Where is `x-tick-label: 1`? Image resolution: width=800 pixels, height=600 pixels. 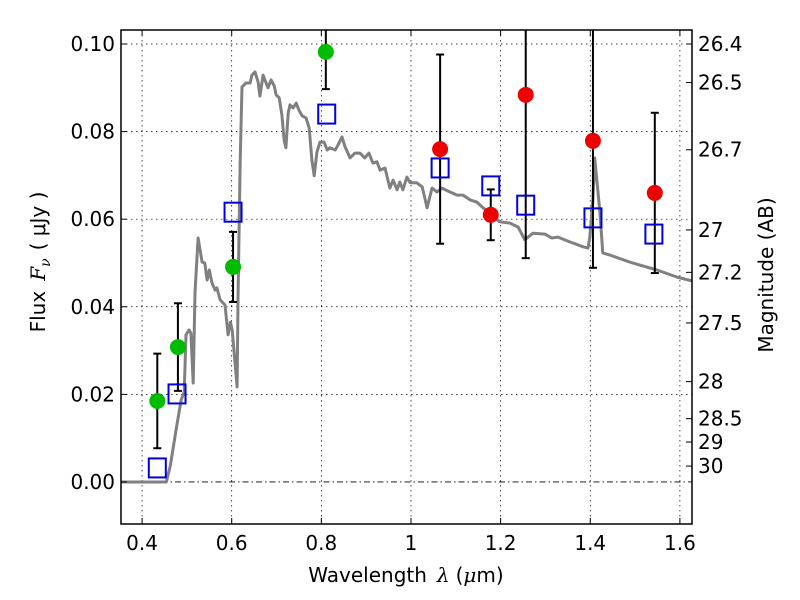 x-tick-label: 1 is located at coordinates (411, 543).